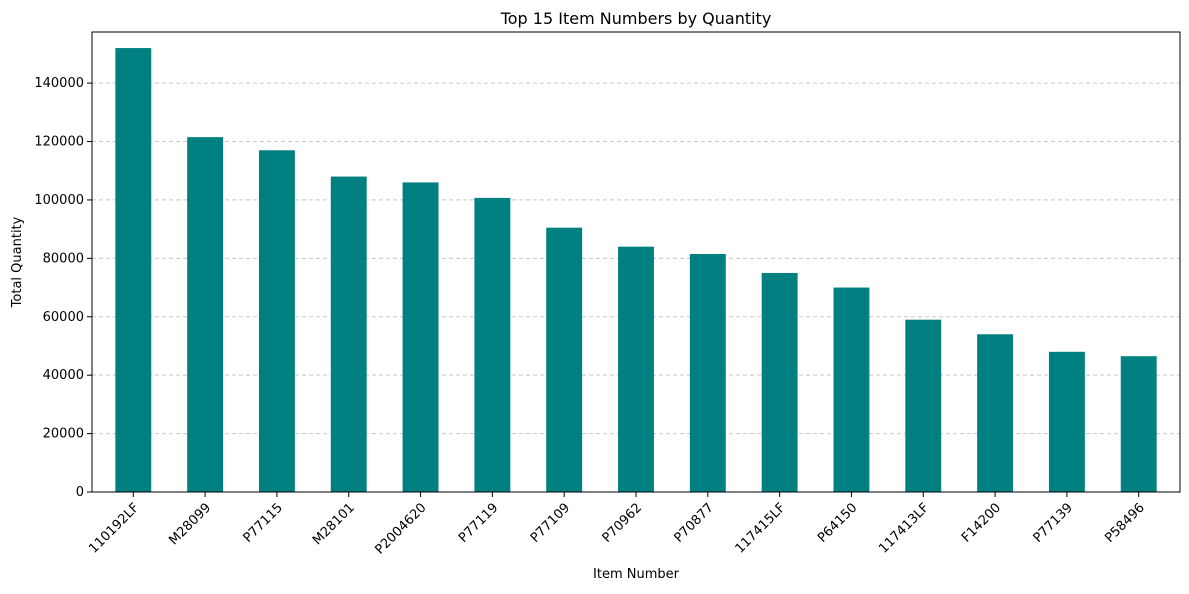 The image size is (1189, 594). Describe the element at coordinates (837, 522) in the screenshot. I see `x-tick-label: P64150` at that location.